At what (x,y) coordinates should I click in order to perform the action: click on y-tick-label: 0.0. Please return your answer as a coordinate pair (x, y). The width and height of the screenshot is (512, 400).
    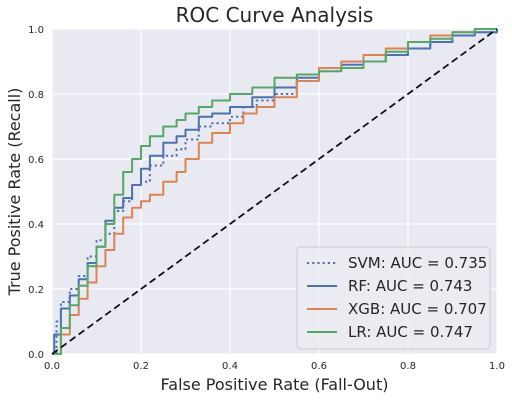
    Looking at the image, I should click on (36, 355).